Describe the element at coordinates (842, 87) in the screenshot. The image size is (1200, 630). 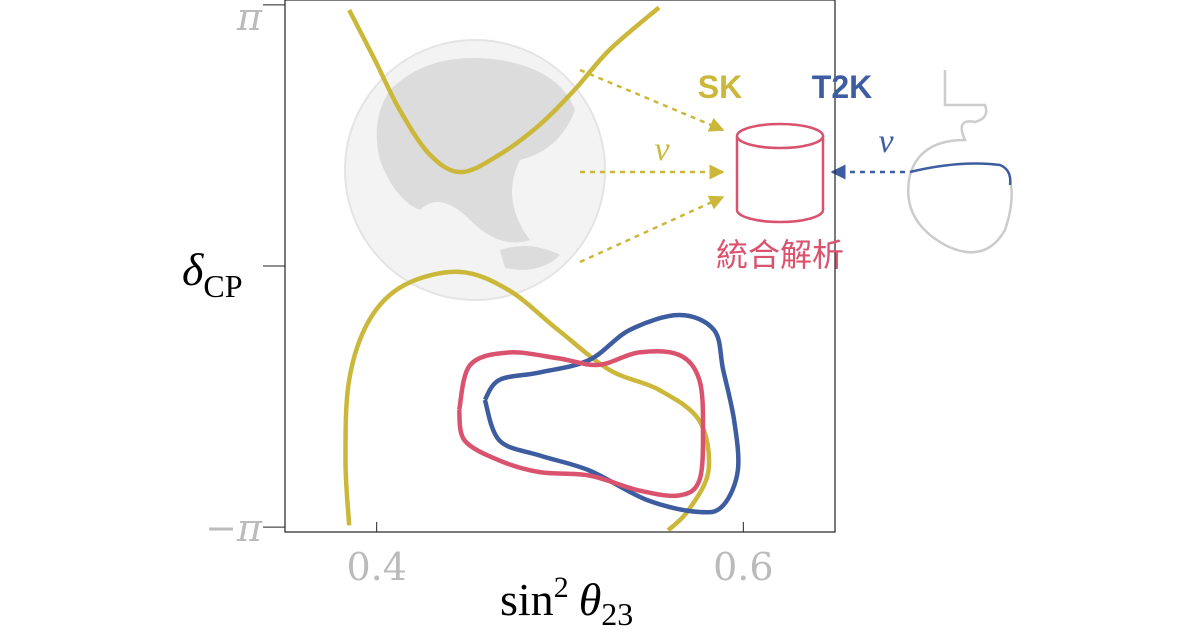
I see `legend-label: T2K` at that location.